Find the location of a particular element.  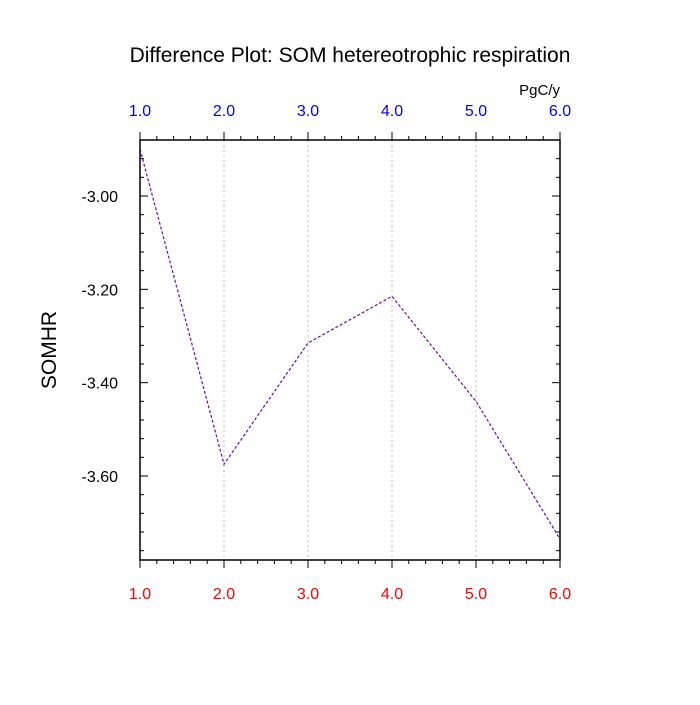

x-tick-label-bottom: 3.0 is located at coordinates (308, 594).